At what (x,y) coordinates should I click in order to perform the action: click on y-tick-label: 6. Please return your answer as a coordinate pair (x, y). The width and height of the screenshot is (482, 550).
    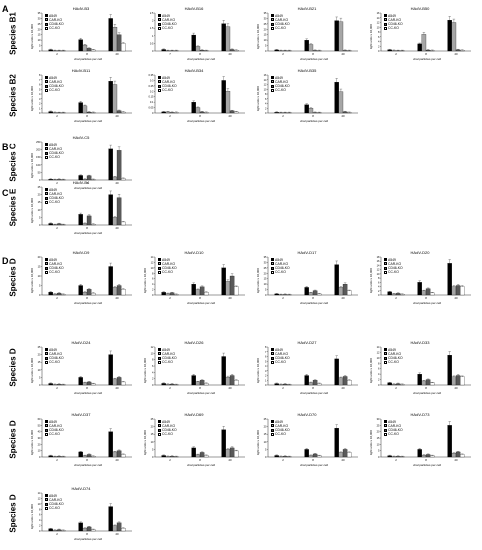
    Looking at the image, I should click on (266, 99).